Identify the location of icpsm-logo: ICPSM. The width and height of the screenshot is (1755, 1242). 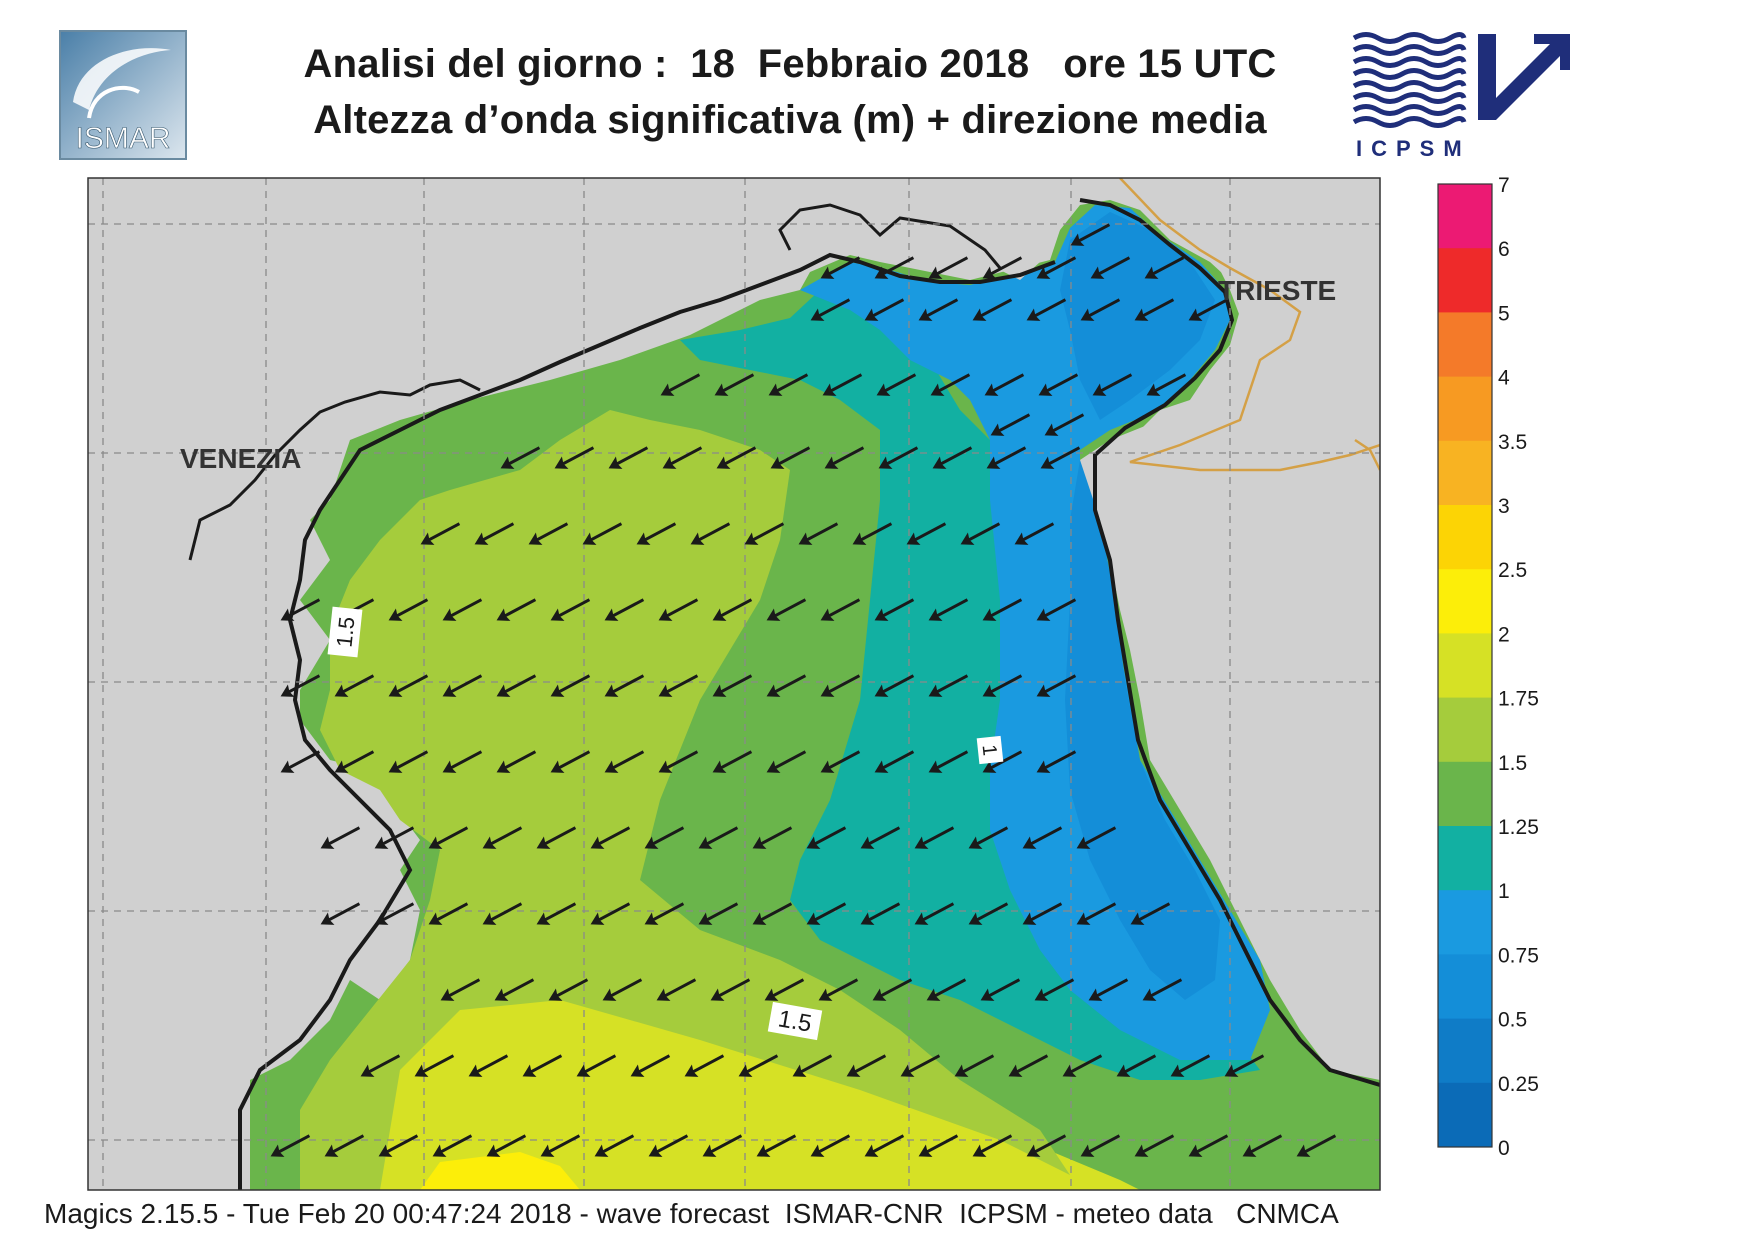
(1465, 95).